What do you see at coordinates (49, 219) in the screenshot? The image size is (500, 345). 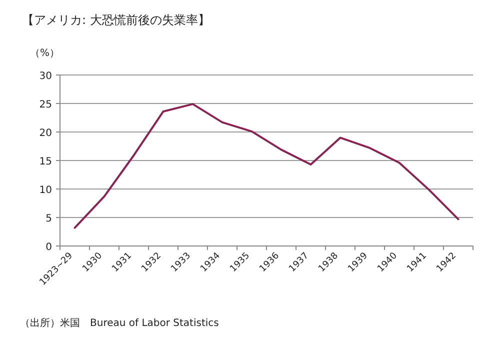 I see `y-tick-label: 5` at bounding box center [49, 219].